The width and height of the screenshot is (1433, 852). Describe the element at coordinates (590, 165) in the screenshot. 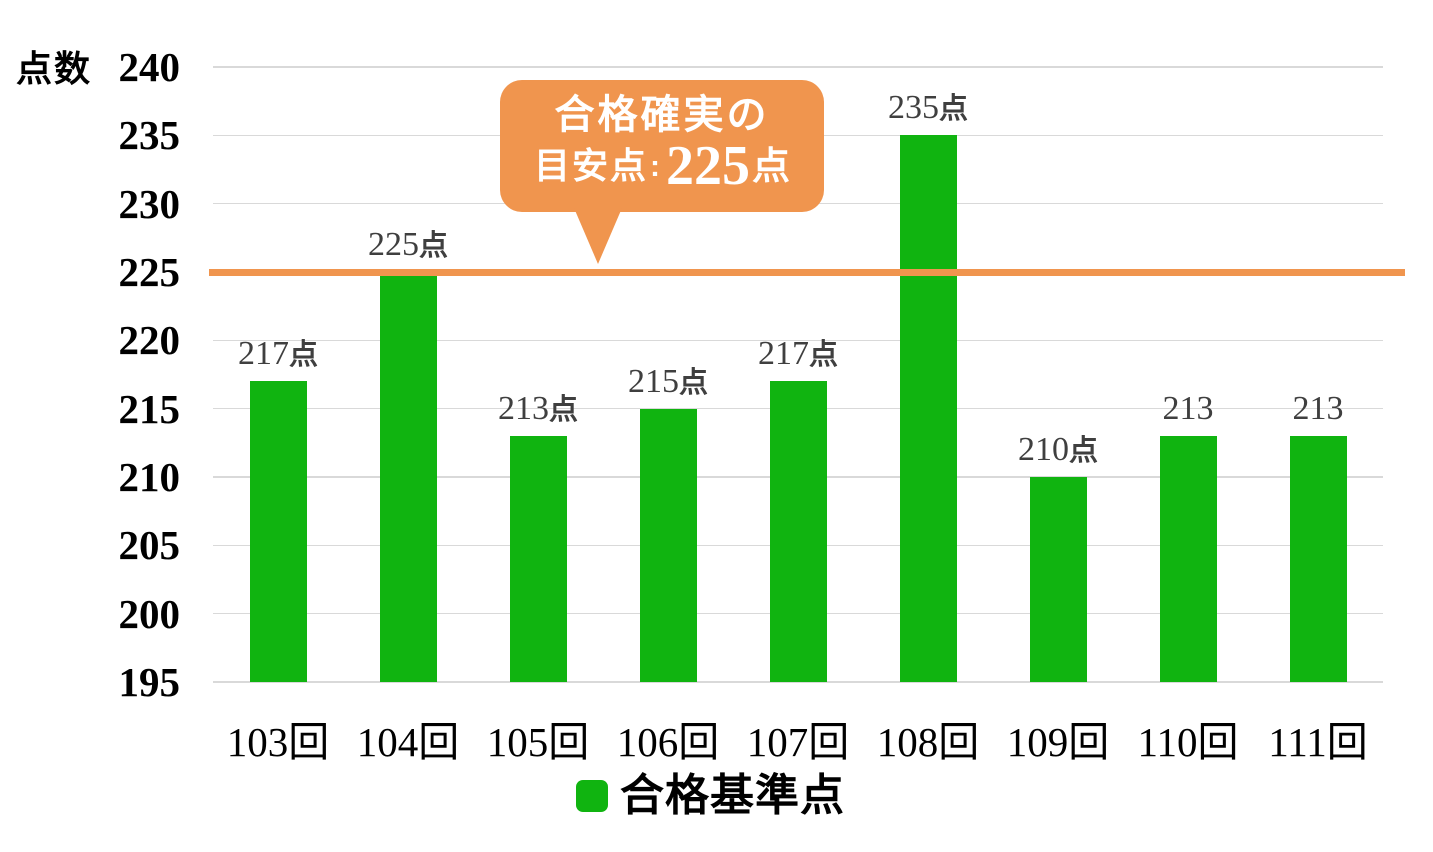

I see `callout-prefix: 目安点` at that location.